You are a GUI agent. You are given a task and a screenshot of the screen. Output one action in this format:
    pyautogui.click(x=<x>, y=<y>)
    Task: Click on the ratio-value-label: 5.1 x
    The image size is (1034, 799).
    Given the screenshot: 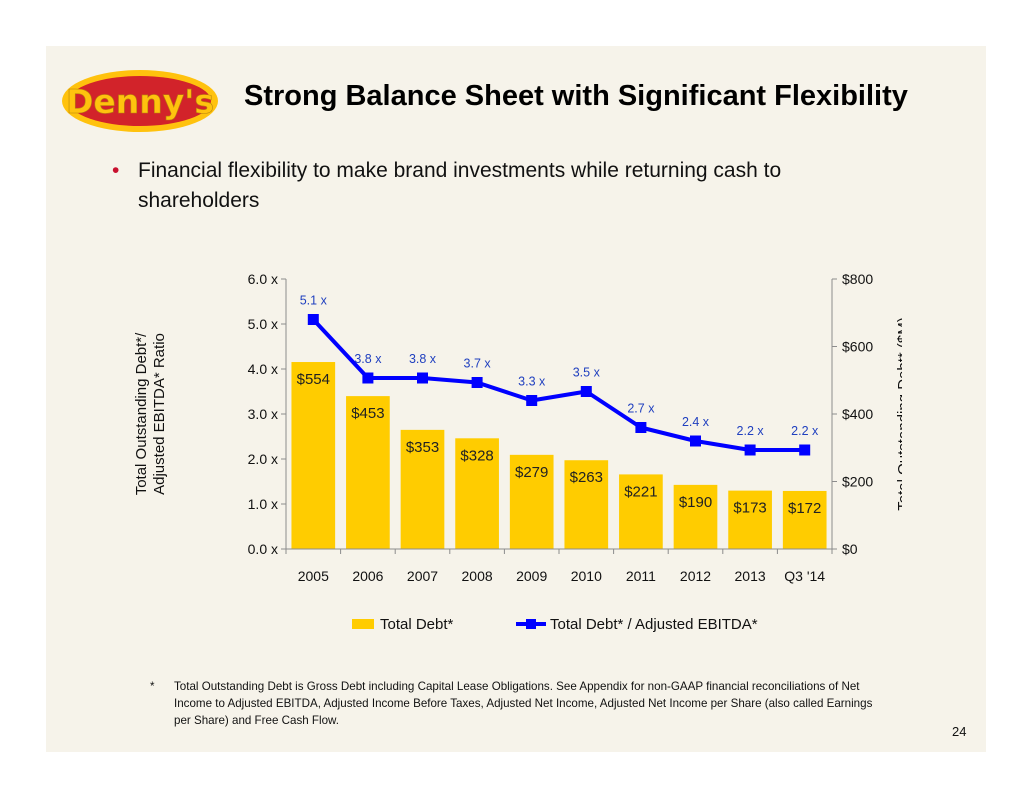 What is the action you would take?
    pyautogui.click(x=314, y=301)
    